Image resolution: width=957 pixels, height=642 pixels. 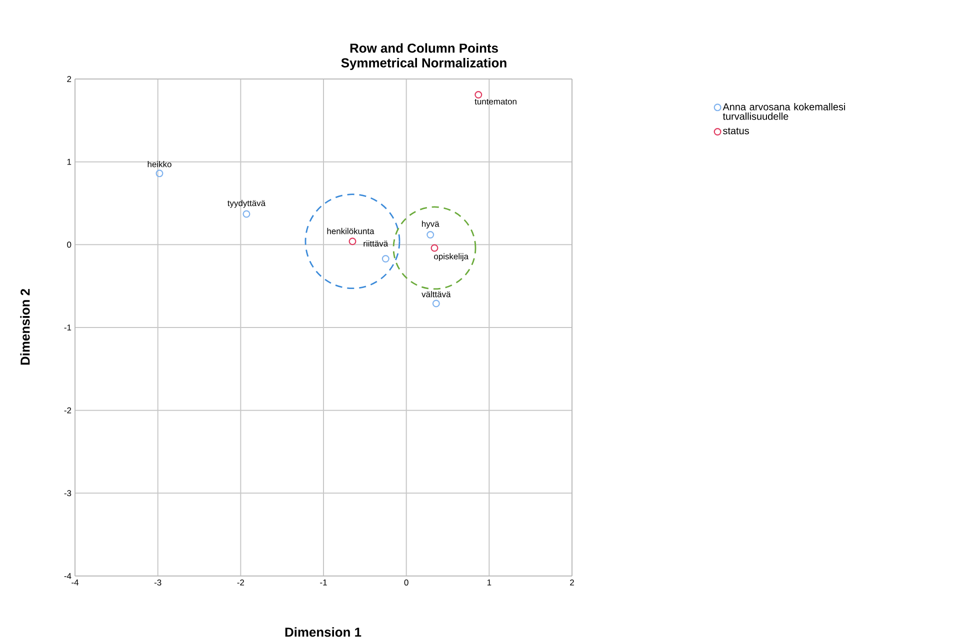 What do you see at coordinates (323, 632) in the screenshot?
I see `x-axis-title: Dimension 1` at bounding box center [323, 632].